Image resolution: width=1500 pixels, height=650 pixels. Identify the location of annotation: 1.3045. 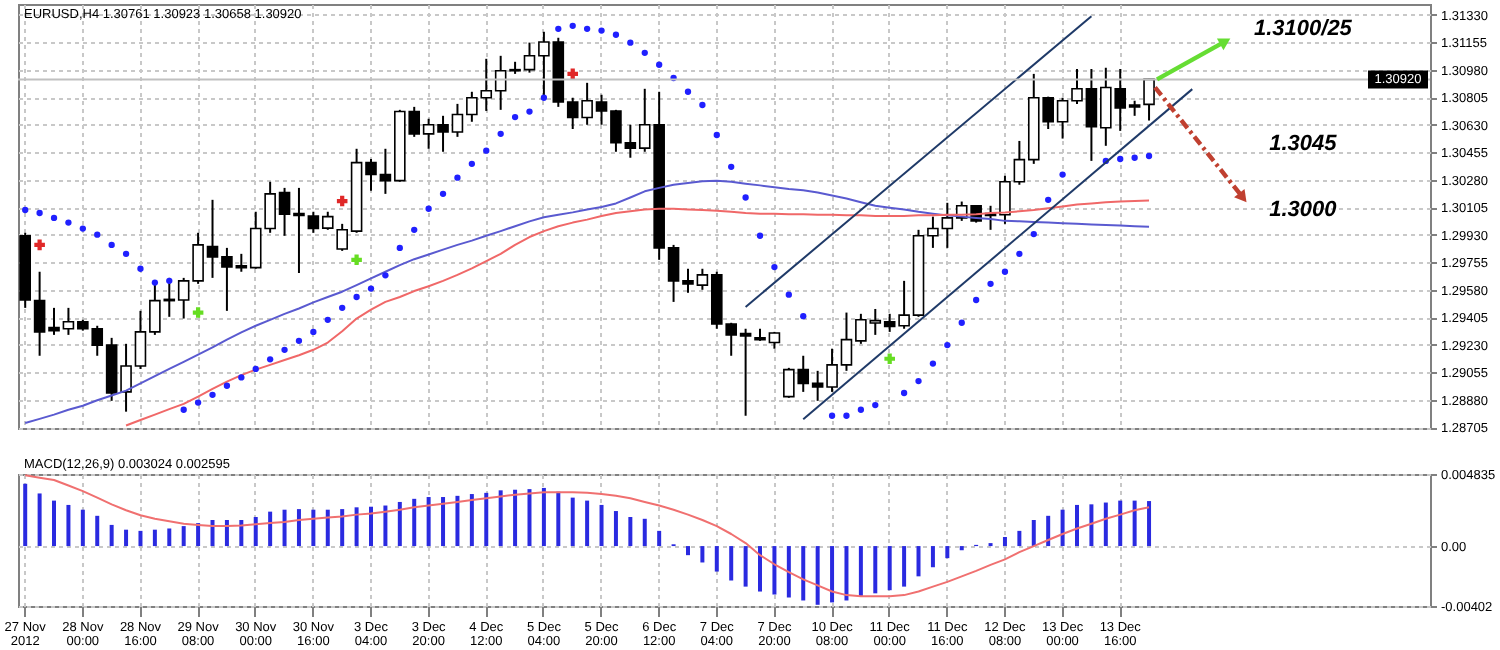
(1304, 143).